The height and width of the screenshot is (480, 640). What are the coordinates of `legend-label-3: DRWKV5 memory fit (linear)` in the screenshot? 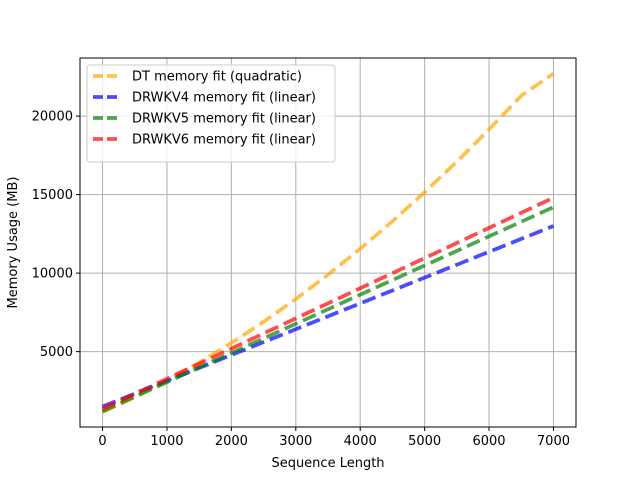 It's located at (224, 119).